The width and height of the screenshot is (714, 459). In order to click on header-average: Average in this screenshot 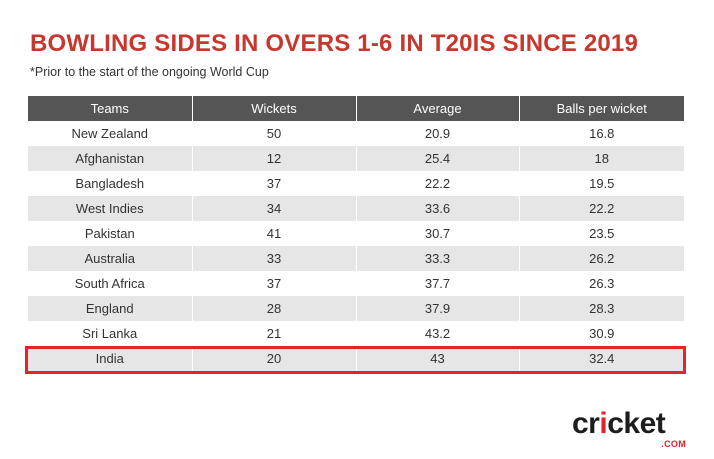, I will do `click(438, 108)`.